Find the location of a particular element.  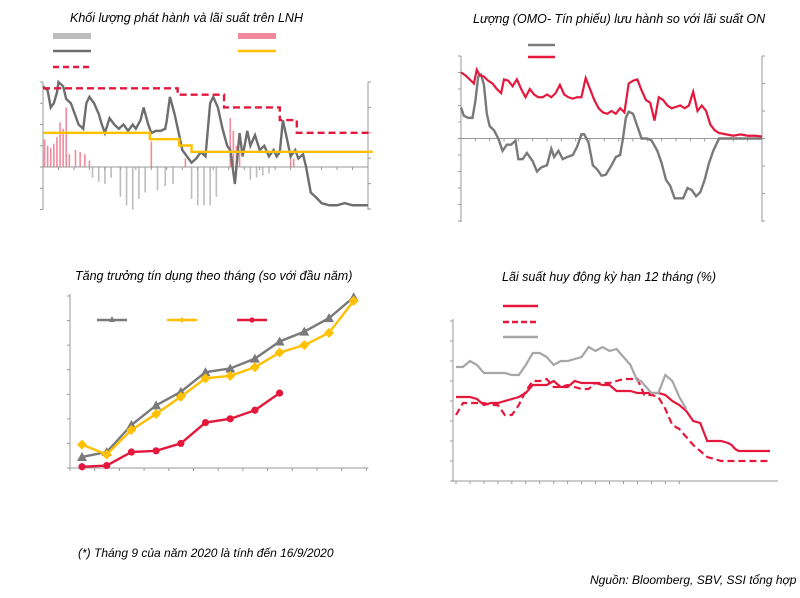

series-2019 is located at coordinates (218, 378).